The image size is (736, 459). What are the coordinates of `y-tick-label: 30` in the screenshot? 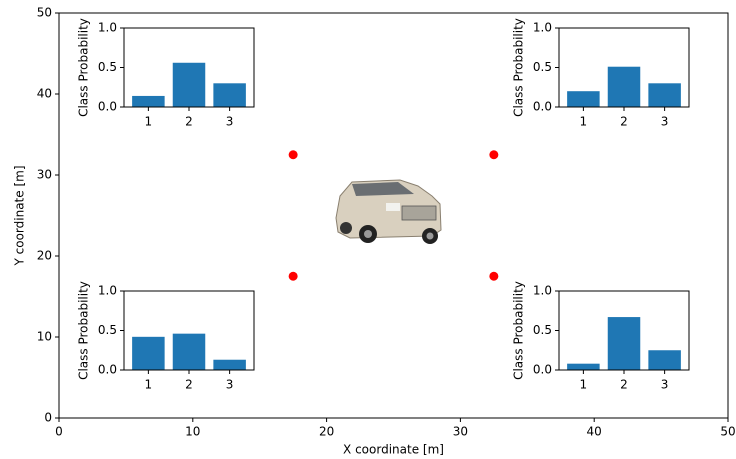 It's located at (44, 175).